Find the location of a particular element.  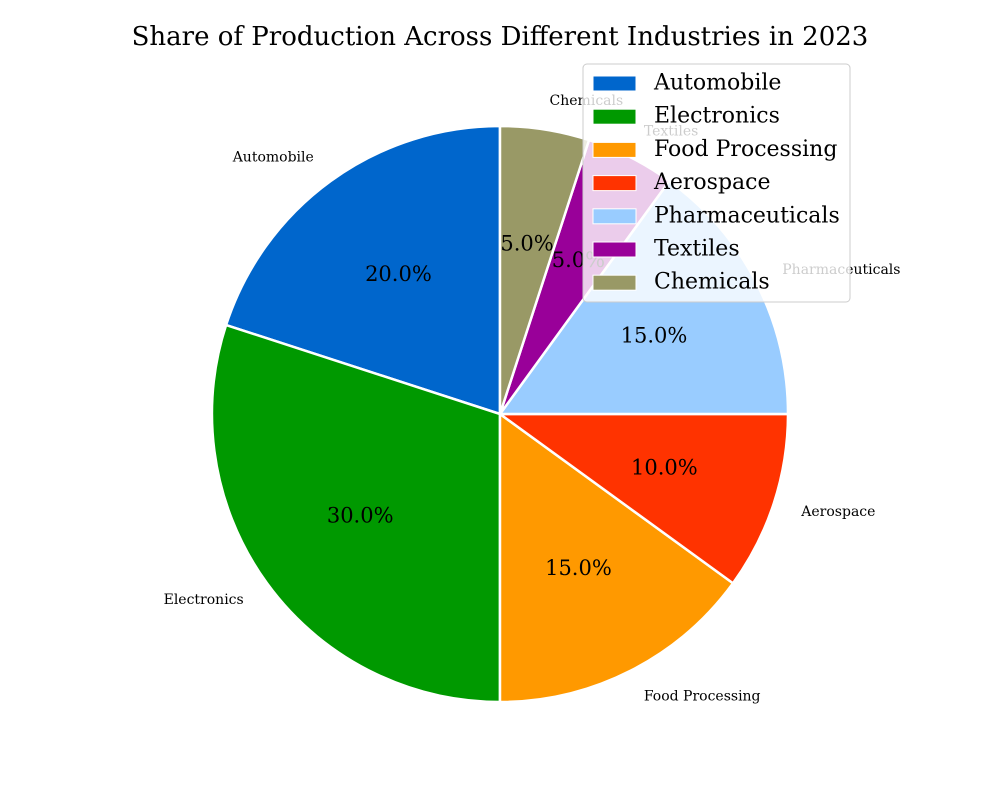

pie-slice-electronics is located at coordinates (356, 513).